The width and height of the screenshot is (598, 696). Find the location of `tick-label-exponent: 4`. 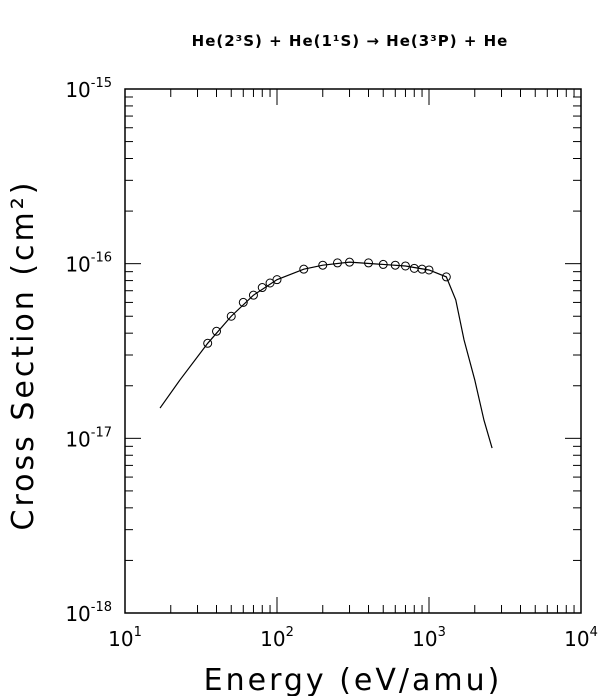

tick-label-exponent: 4 is located at coordinates (594, 632).